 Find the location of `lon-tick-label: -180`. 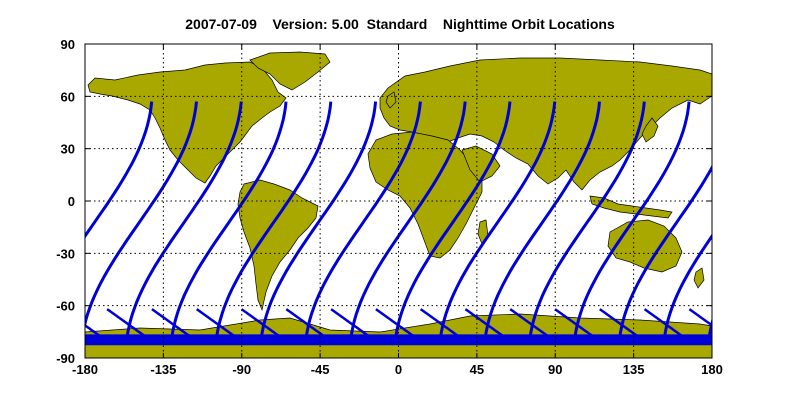

lon-tick-label: -180 is located at coordinates (85, 369).